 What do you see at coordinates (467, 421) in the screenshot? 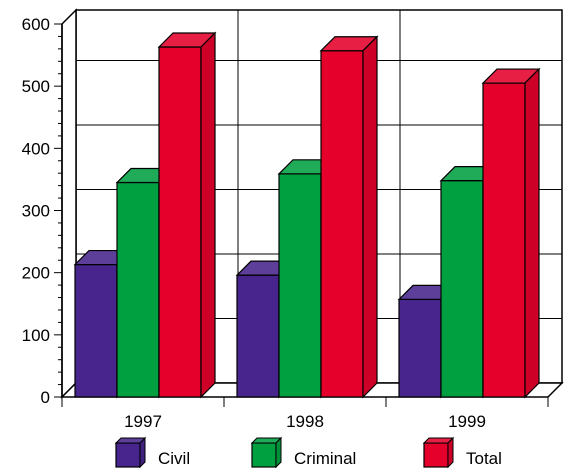
I see `x-tick-label: 1999` at bounding box center [467, 421].